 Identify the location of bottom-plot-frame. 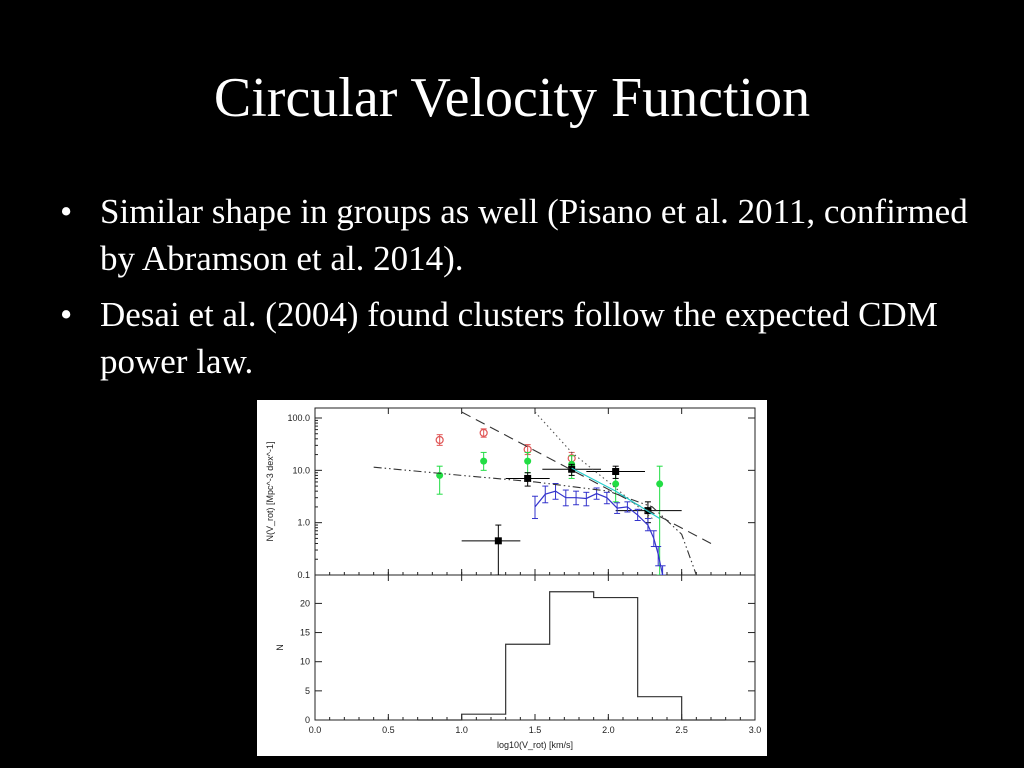
(535, 647).